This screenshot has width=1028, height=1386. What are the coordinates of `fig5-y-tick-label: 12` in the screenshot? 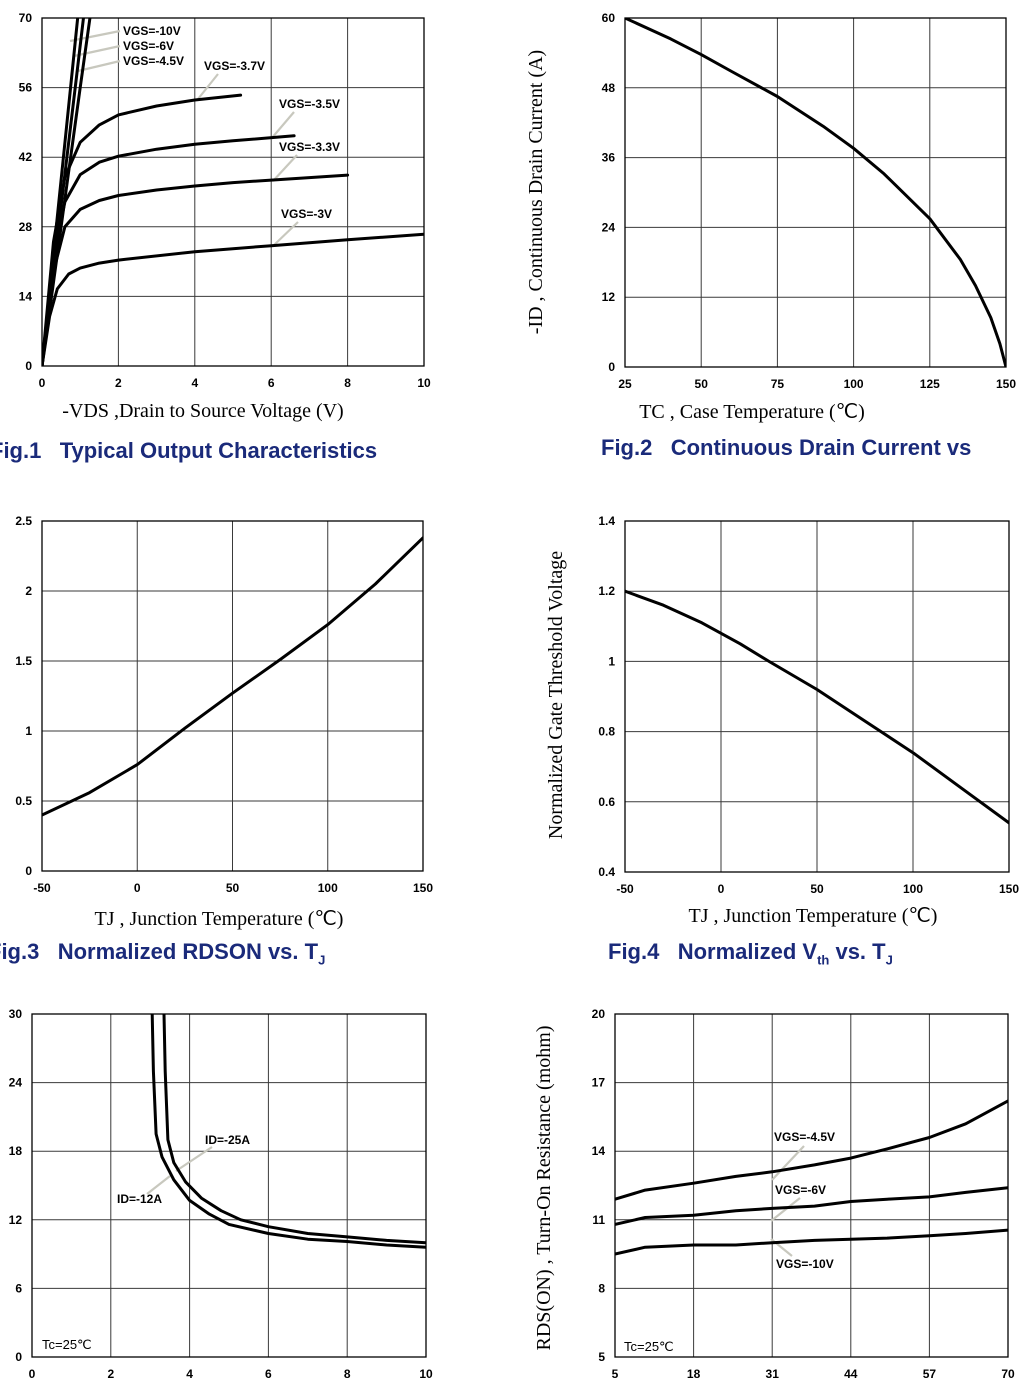 It's located at (16, 1220).